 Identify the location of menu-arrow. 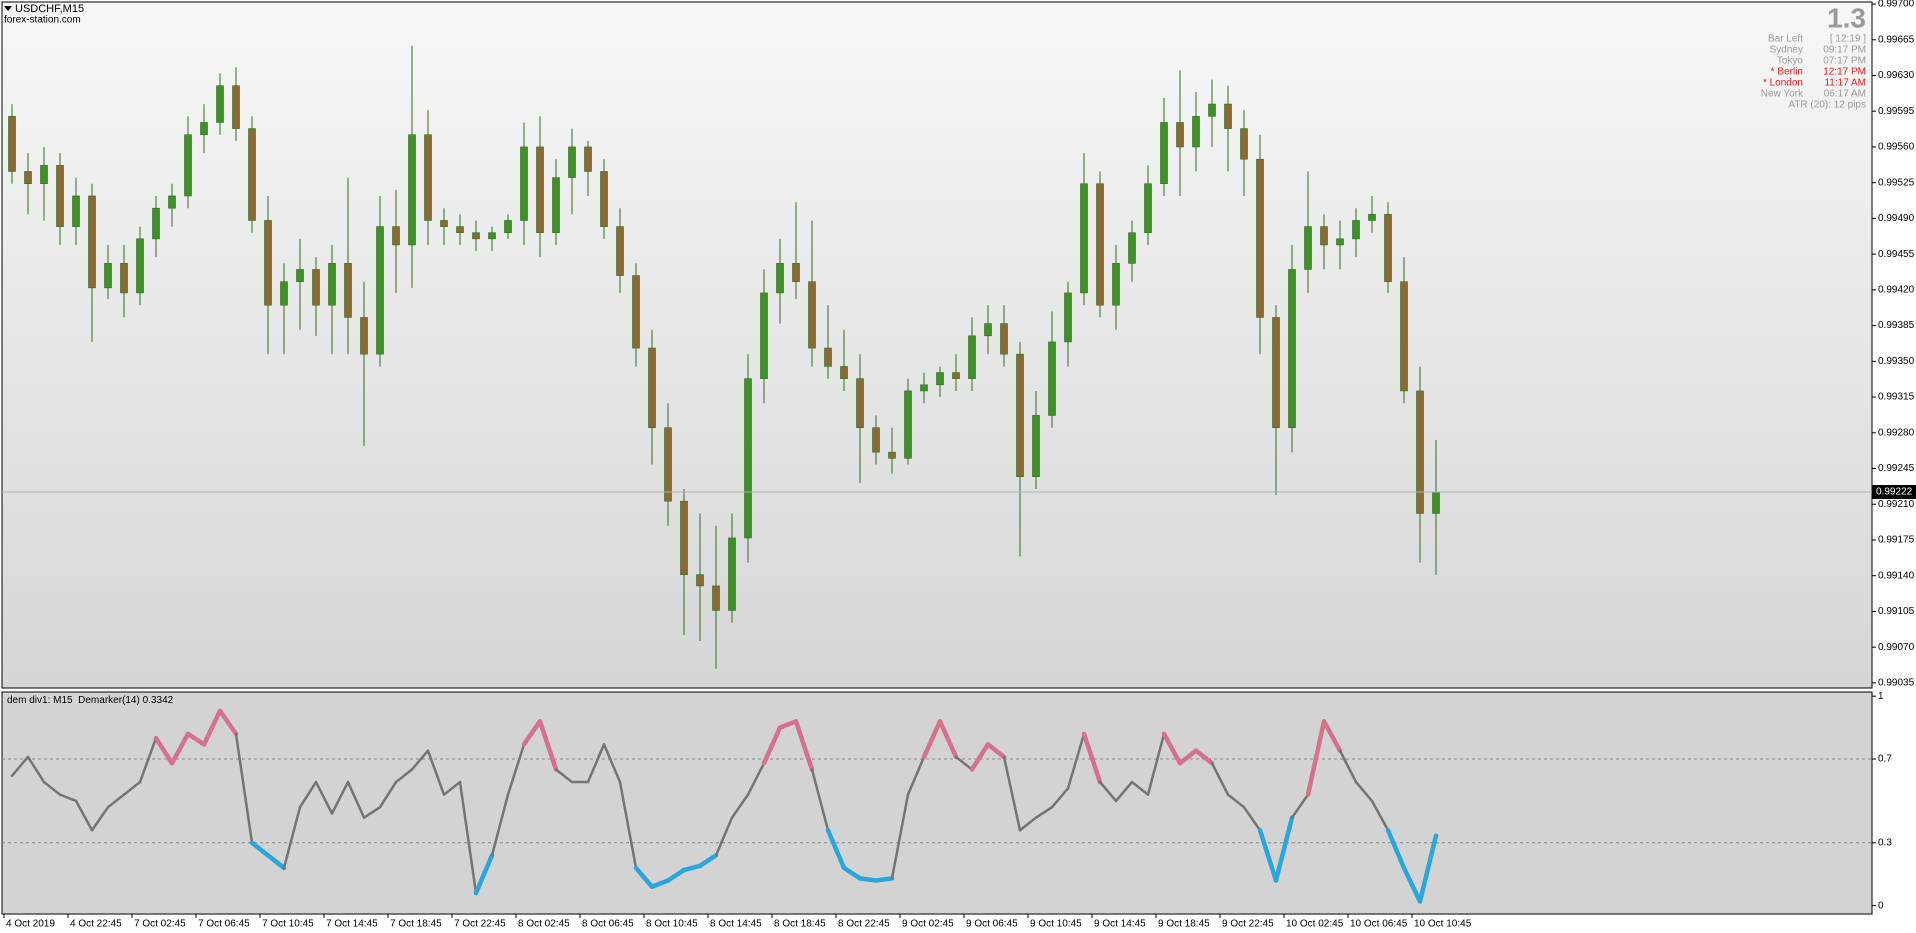
(8, 8).